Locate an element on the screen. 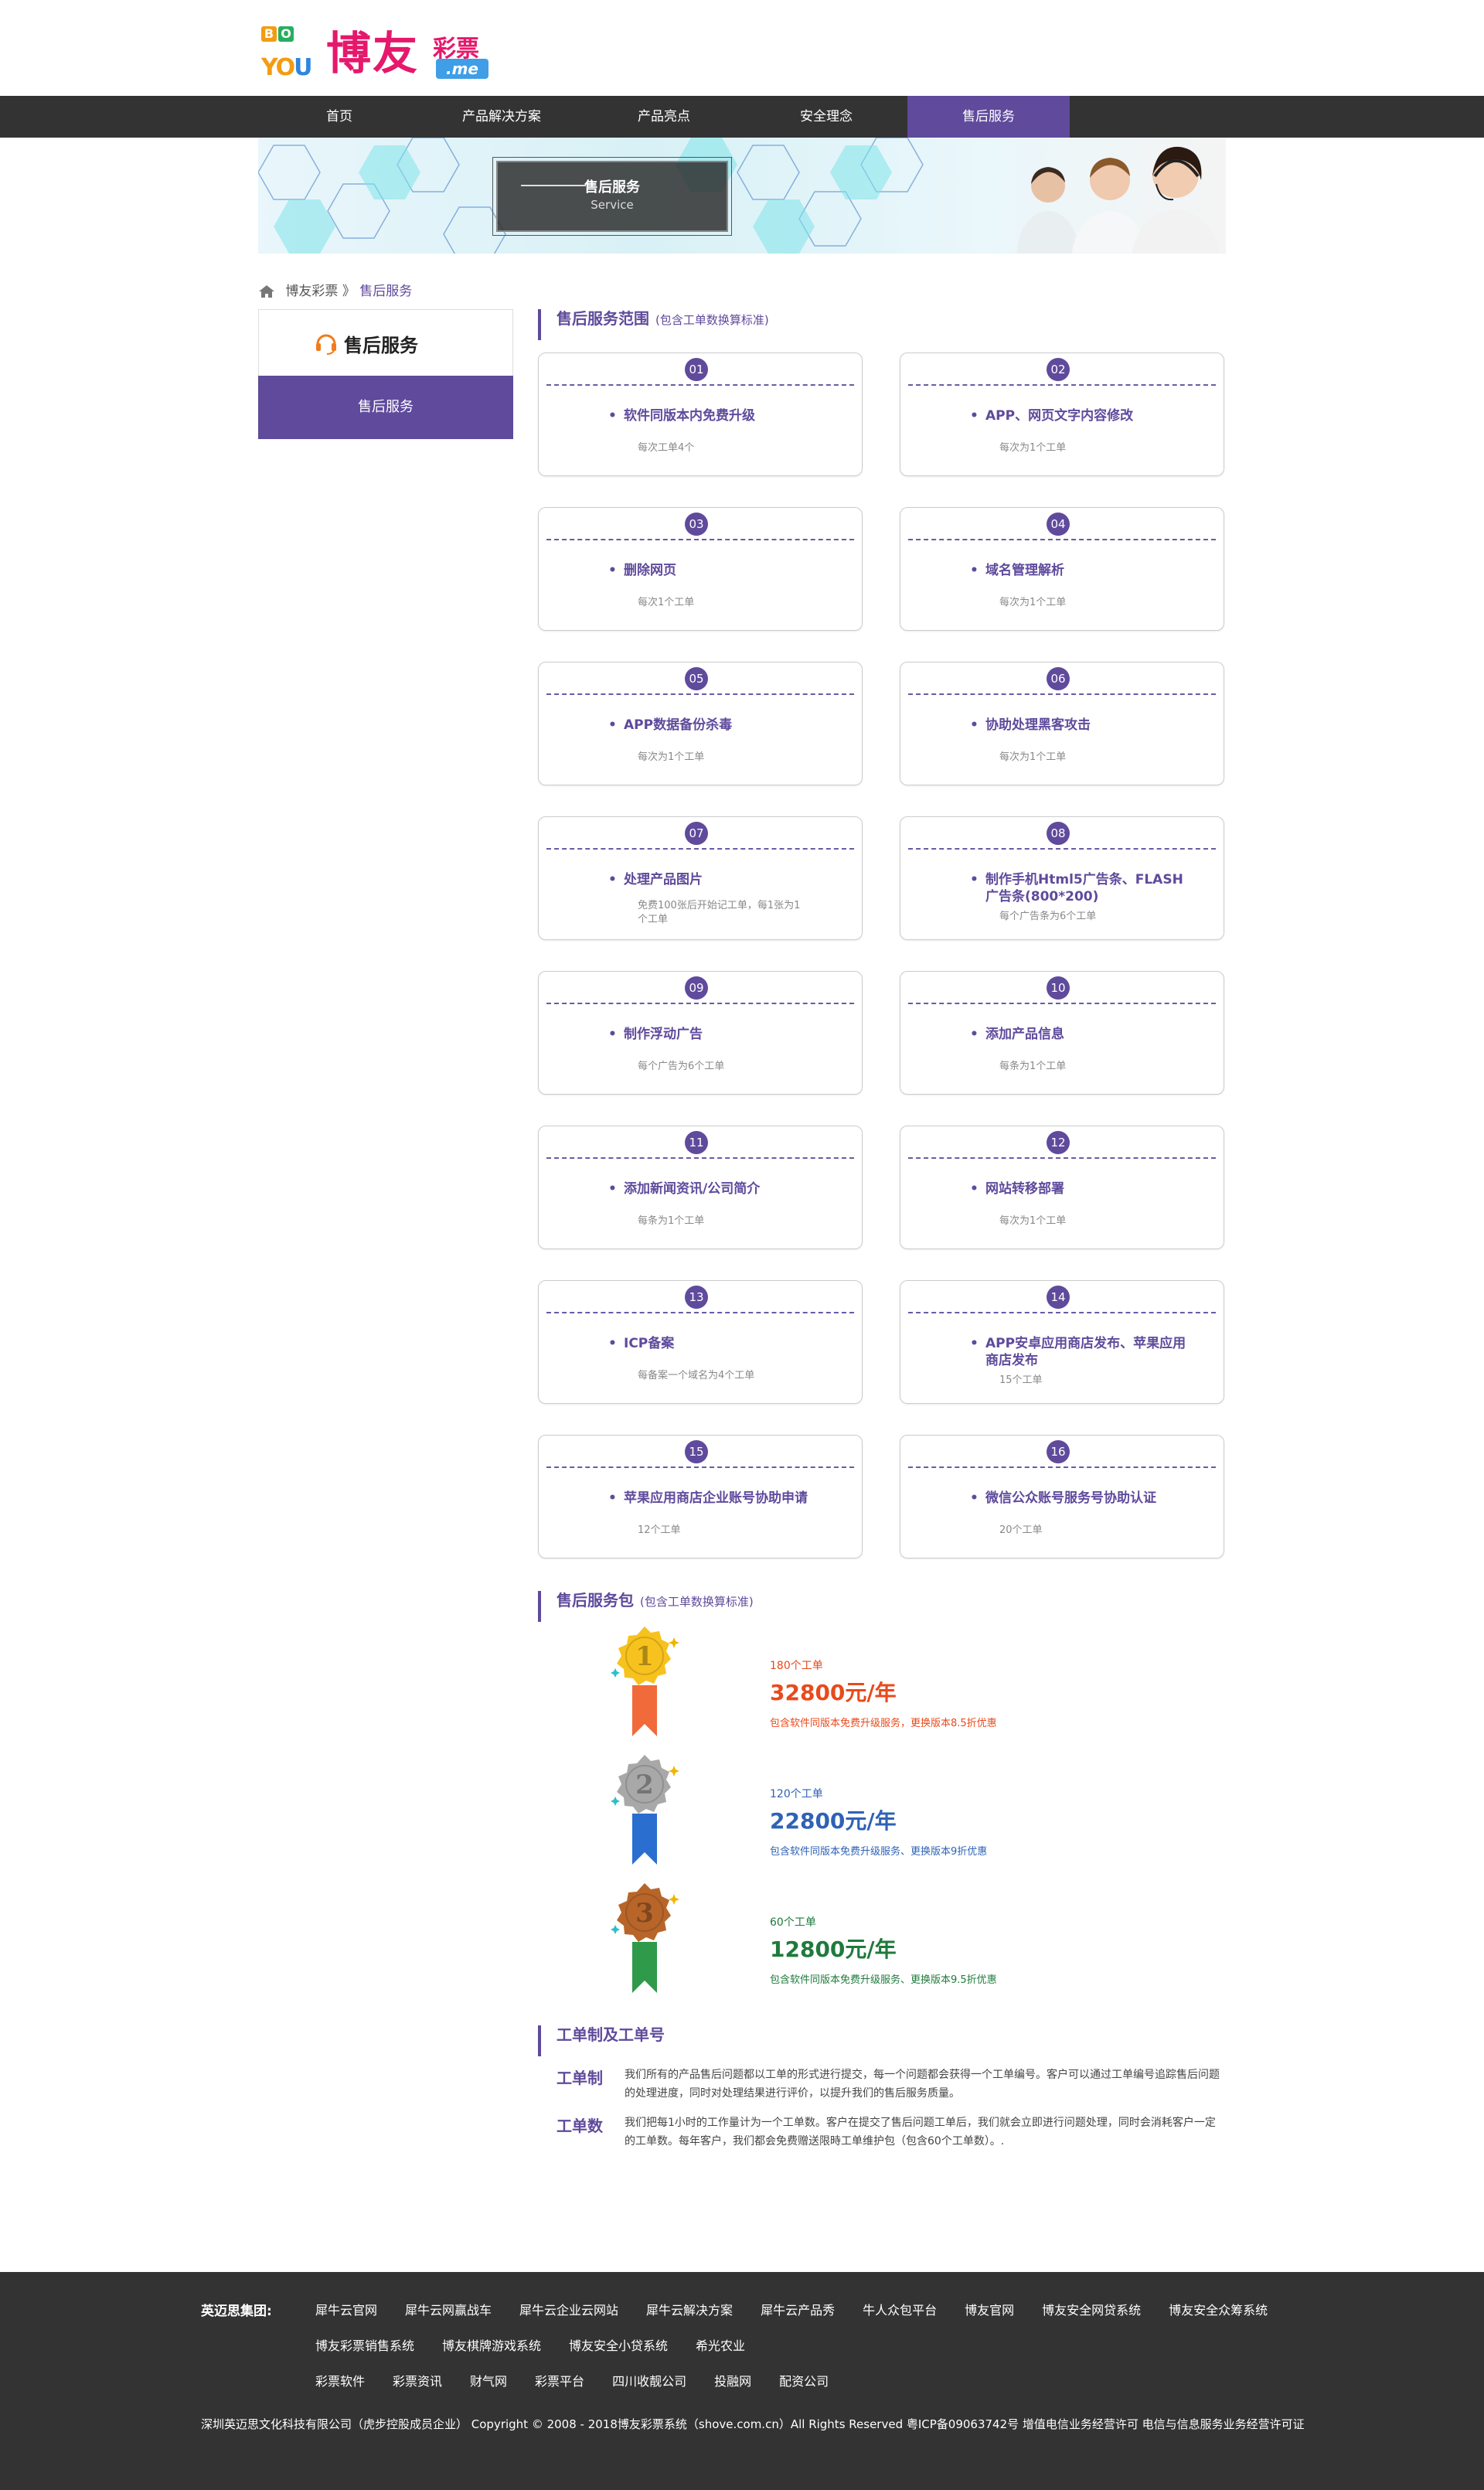 The width and height of the screenshot is (1484, 2490). logo-tile-b-icon: B is located at coordinates (269, 34).